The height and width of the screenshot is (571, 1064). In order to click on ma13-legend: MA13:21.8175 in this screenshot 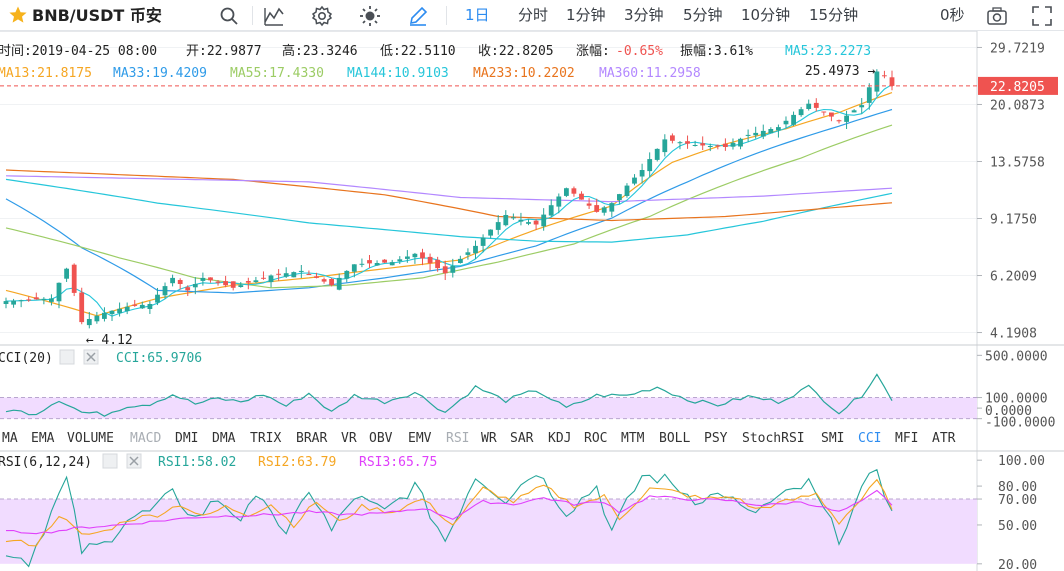, I will do `click(46, 73)`.